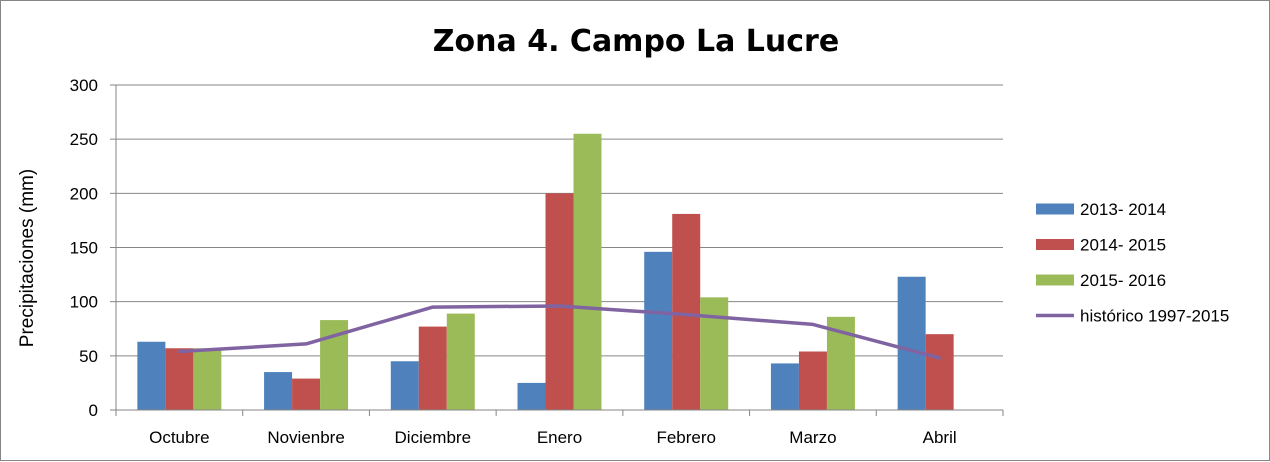  What do you see at coordinates (784, 386) in the screenshot?
I see `bar-2013-2014-marzo` at bounding box center [784, 386].